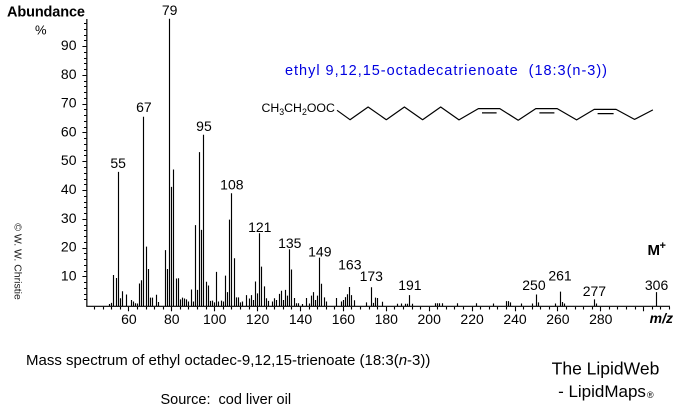 The width and height of the screenshot is (679, 414). Describe the element at coordinates (410, 285) in the screenshot. I see `svg-text: 191` at that location.